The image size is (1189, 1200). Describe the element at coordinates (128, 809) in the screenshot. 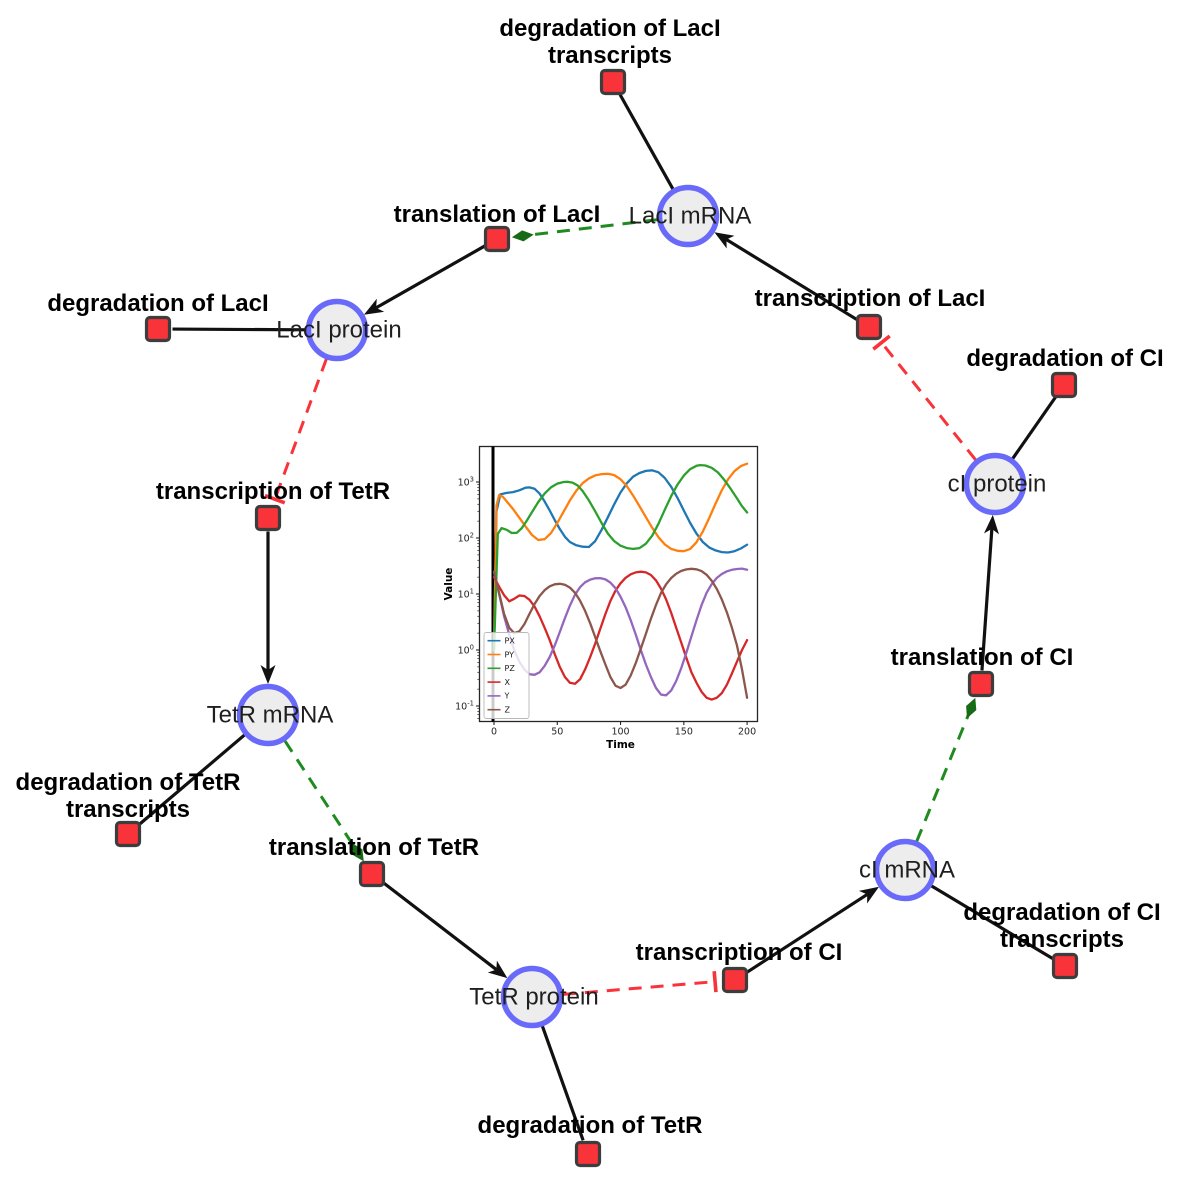

I see `degradation-of-tetr-transcripts-label-line2: transcripts` at that location.